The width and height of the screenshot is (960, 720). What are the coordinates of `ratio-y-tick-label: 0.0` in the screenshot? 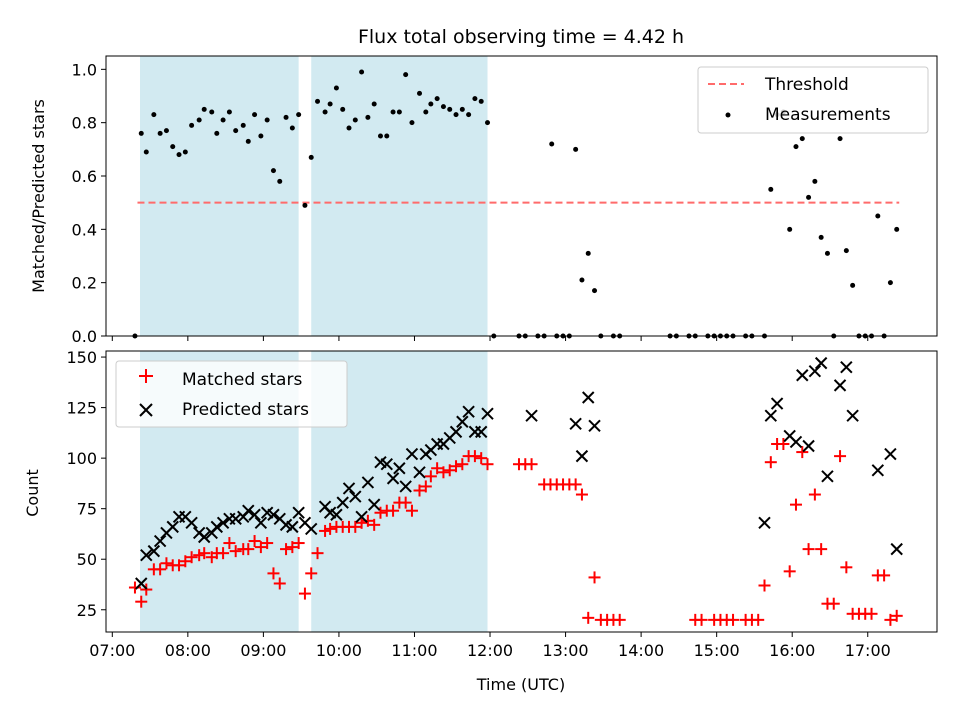 It's located at (84, 336).